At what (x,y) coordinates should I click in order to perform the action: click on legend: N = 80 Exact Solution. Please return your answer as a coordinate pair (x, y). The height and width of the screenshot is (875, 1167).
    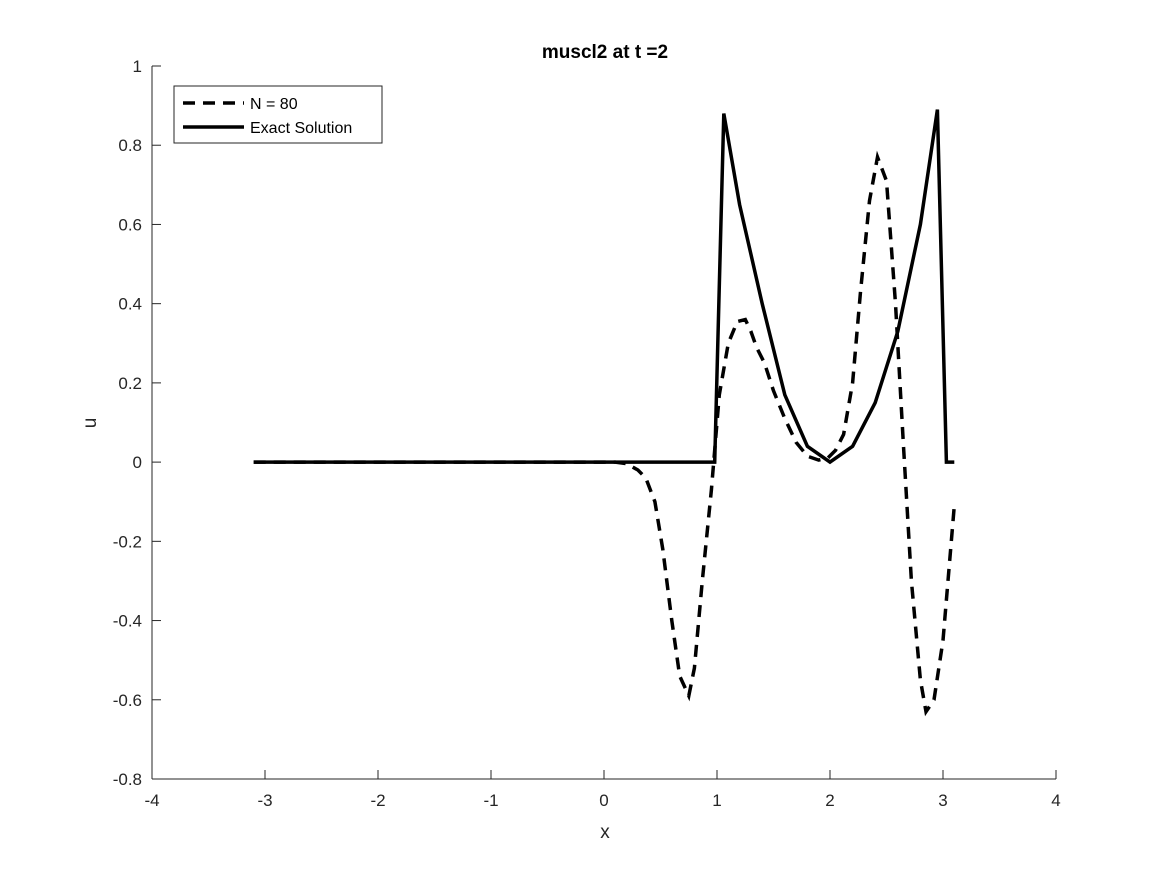
    Looking at the image, I should click on (278, 114).